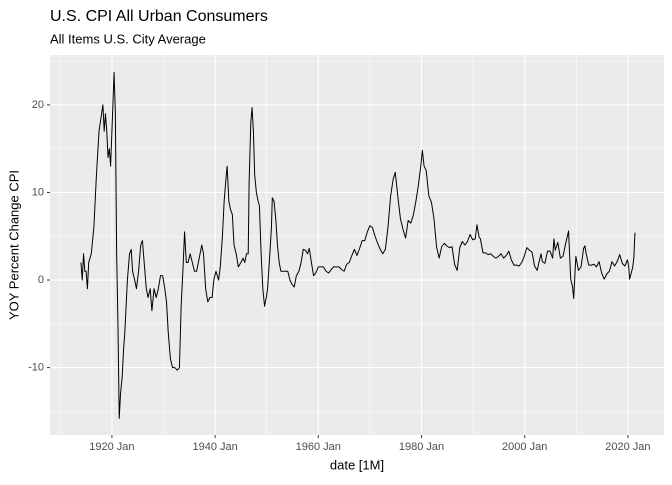  What do you see at coordinates (38, 192) in the screenshot?
I see `y-tick-label: 10` at bounding box center [38, 192].